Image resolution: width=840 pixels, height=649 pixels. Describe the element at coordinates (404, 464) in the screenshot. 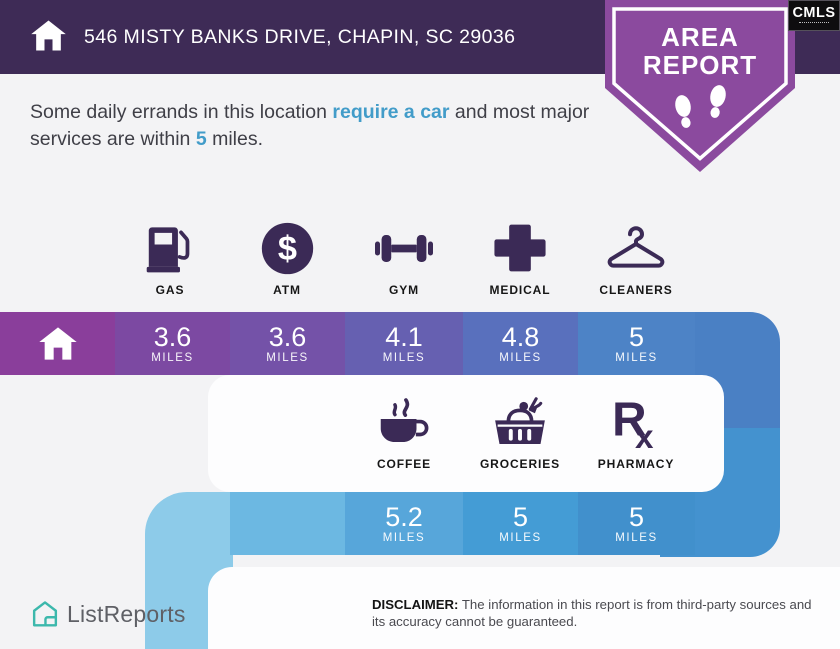

I see `amenity-label: COFFEE` at that location.